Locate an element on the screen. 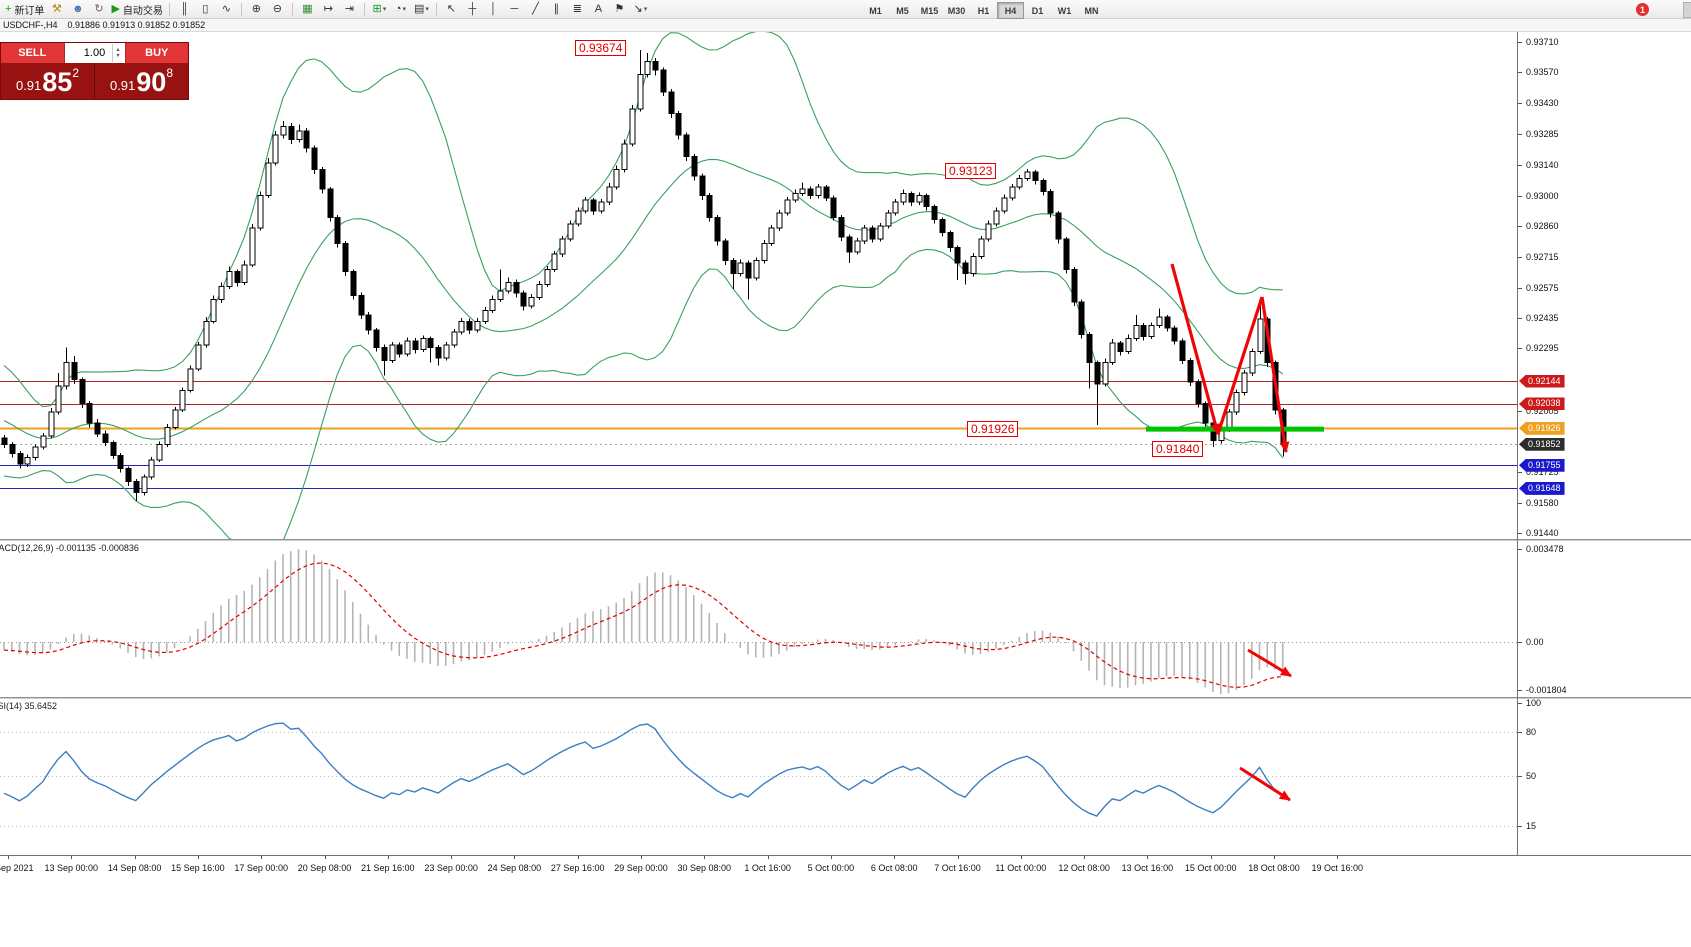 The height and width of the screenshot is (947, 1691). zoom-out-button: ⊖ is located at coordinates (277, 9).